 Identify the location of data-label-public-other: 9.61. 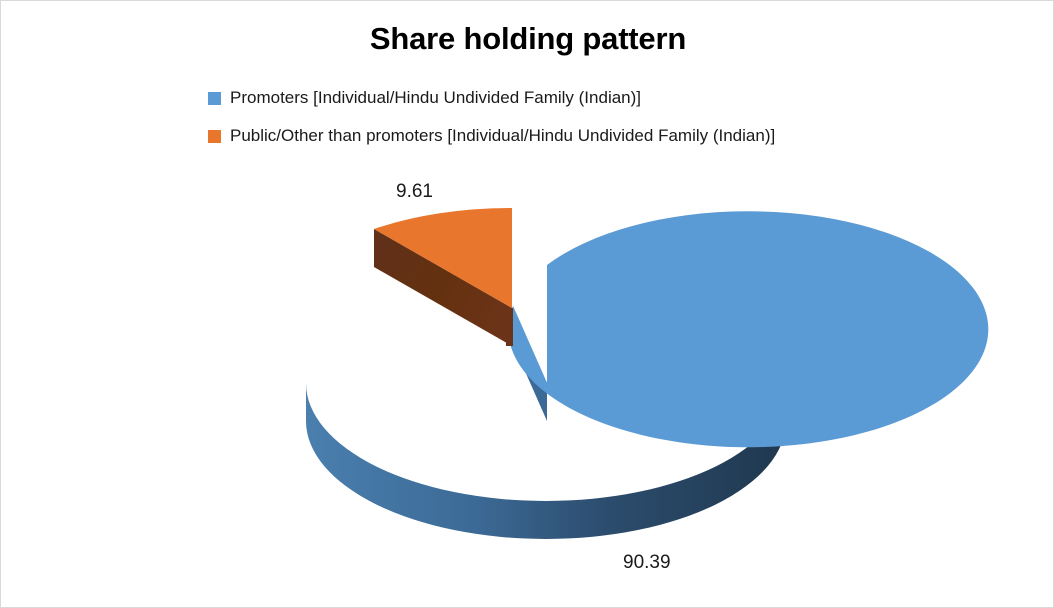
(414, 191).